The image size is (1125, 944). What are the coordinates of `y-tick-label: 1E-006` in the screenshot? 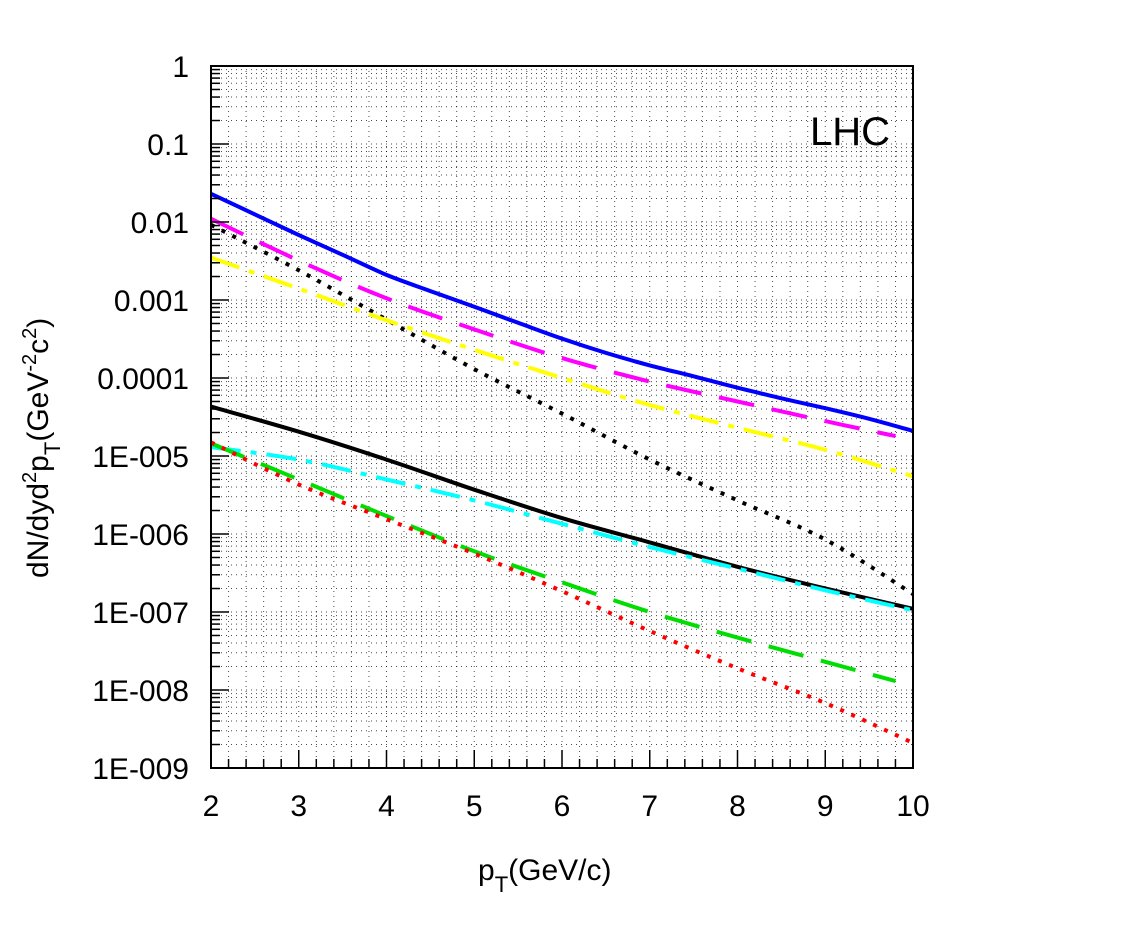 It's located at (140, 535).